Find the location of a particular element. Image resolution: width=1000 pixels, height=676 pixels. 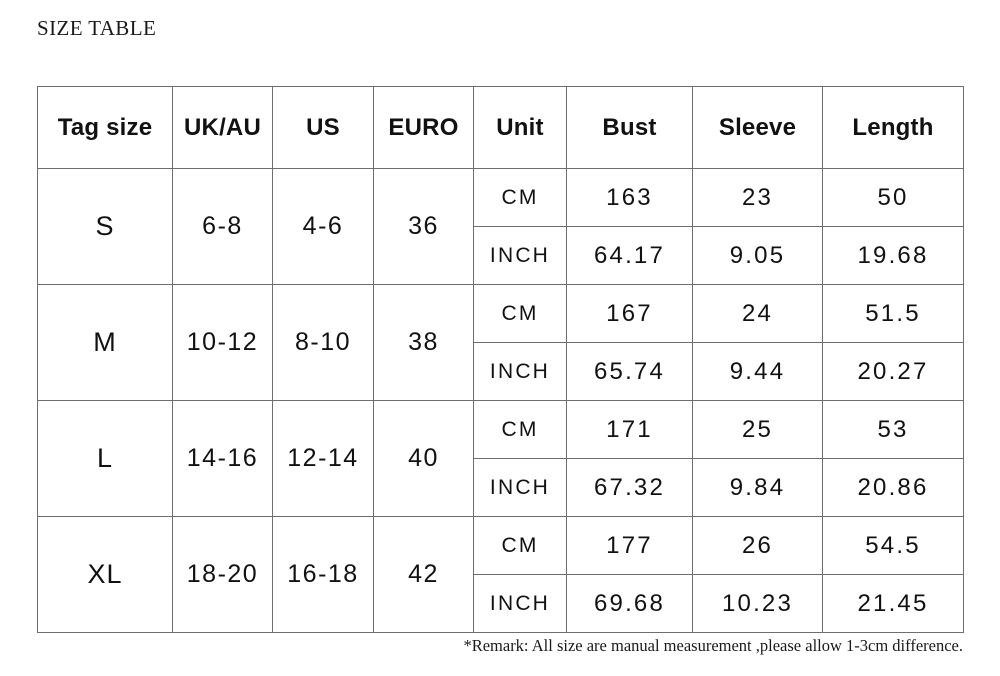

column-header-bust: Bust is located at coordinates (629, 127).